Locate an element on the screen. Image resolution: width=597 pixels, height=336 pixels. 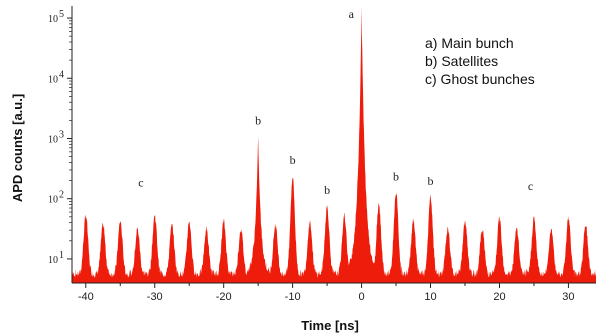
x-tick-label: 10 is located at coordinates (430, 297).